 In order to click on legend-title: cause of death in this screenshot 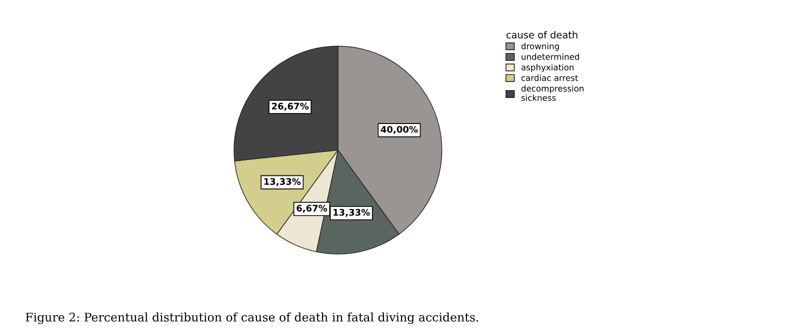, I will do `click(542, 34)`.